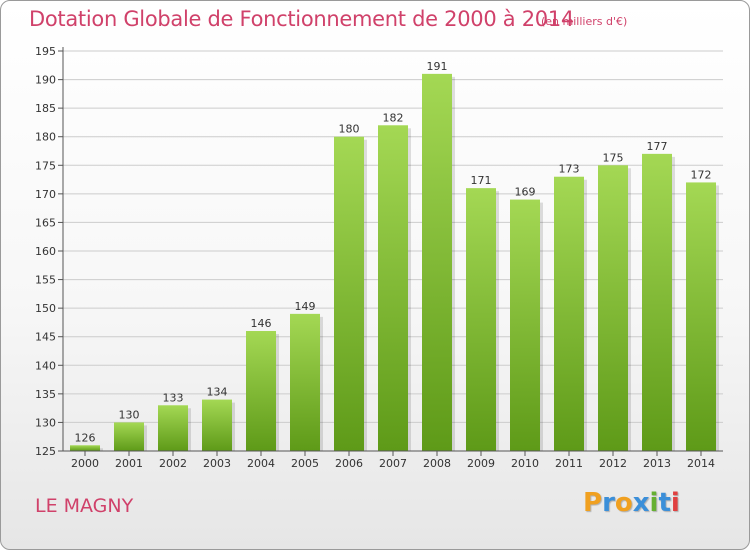  I want to click on y-tick-label: 175, so click(45, 165).